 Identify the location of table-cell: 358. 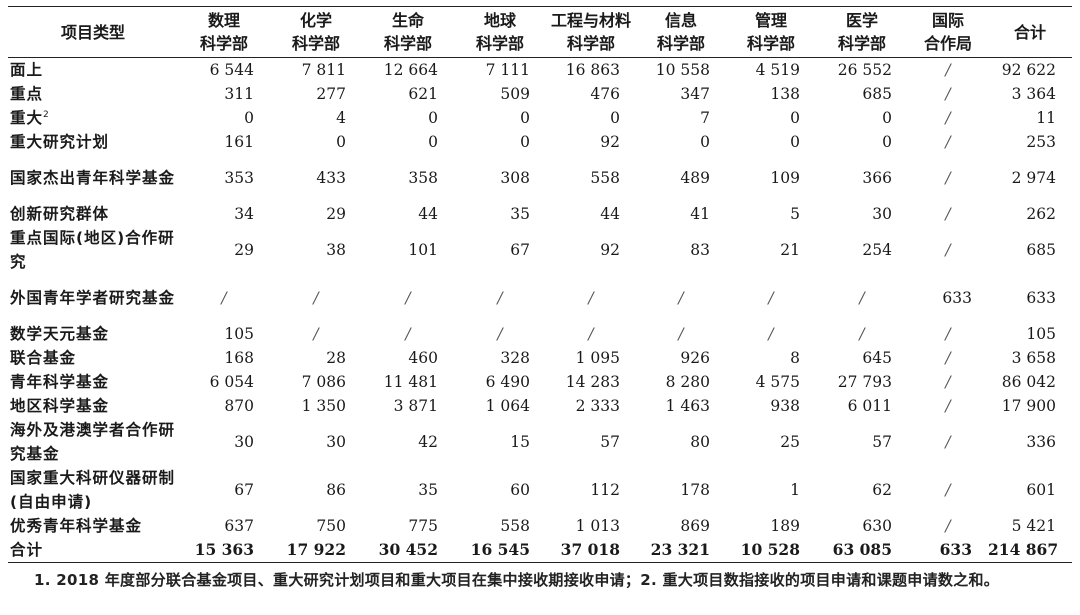
(423, 178).